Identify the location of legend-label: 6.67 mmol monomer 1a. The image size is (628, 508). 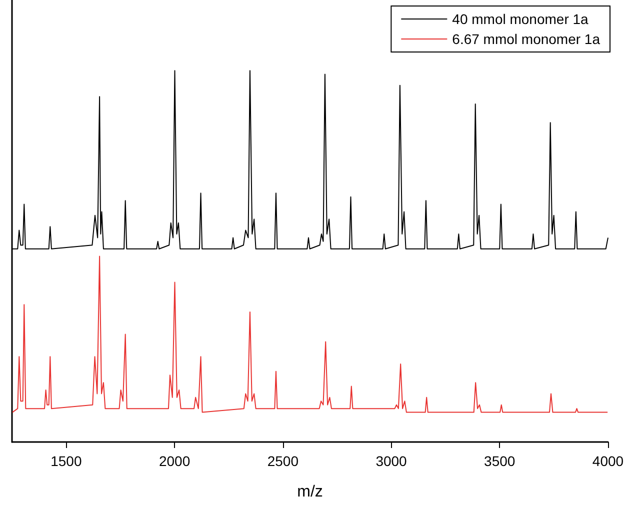
(526, 39).